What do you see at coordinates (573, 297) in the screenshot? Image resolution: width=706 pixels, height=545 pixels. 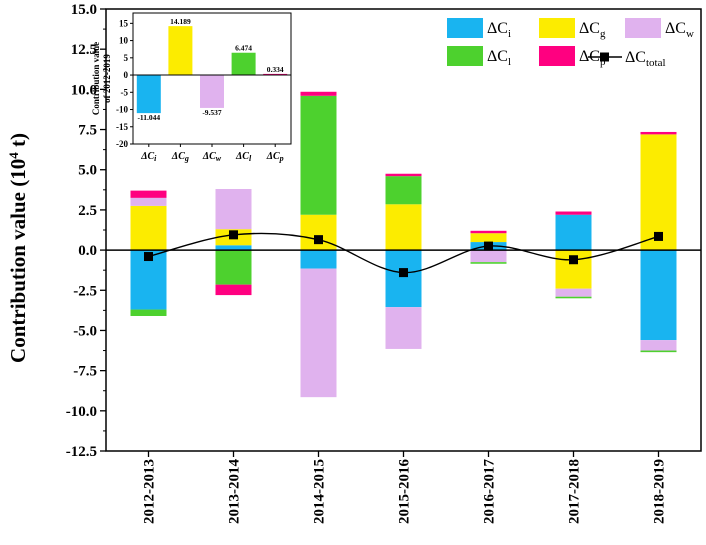 I see `bar-l-2017-2018` at bounding box center [573, 297].